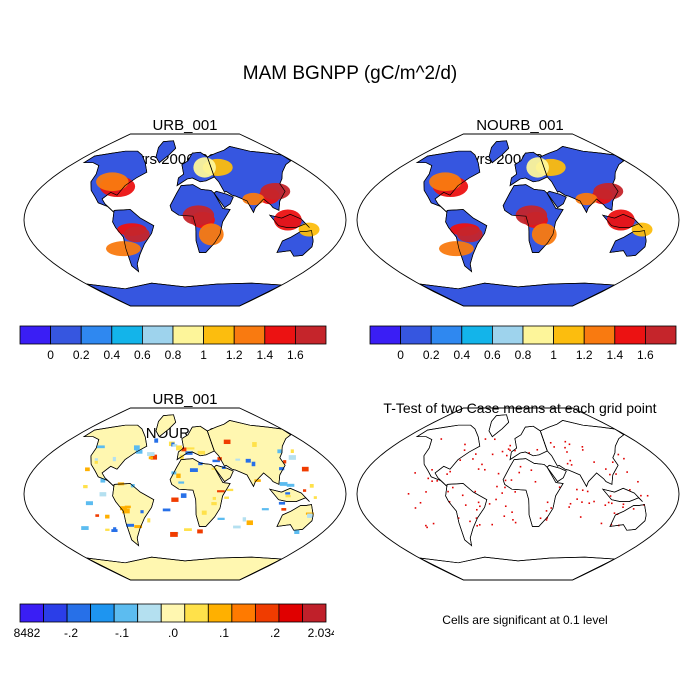 Image resolution: width=700 pixels, height=700 pixels. What do you see at coordinates (249, 180) in the screenshot?
I see `coastline-asia` at bounding box center [249, 180].